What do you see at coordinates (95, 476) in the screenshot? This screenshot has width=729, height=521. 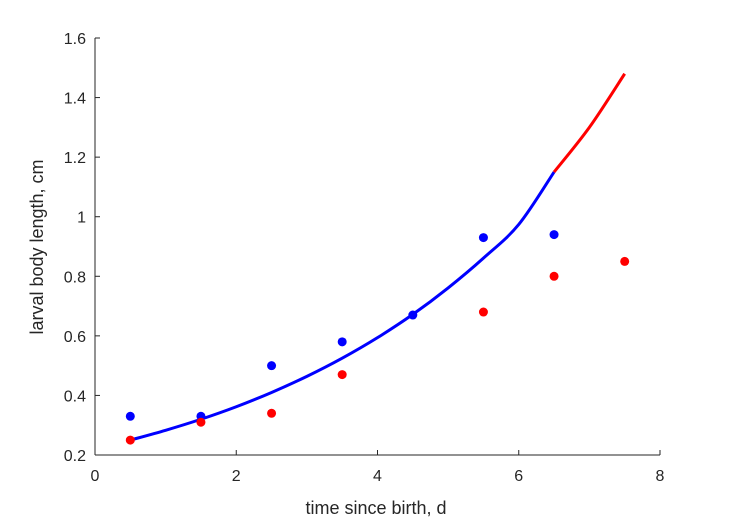 I see `x-tick-label: 0` at bounding box center [95, 476].